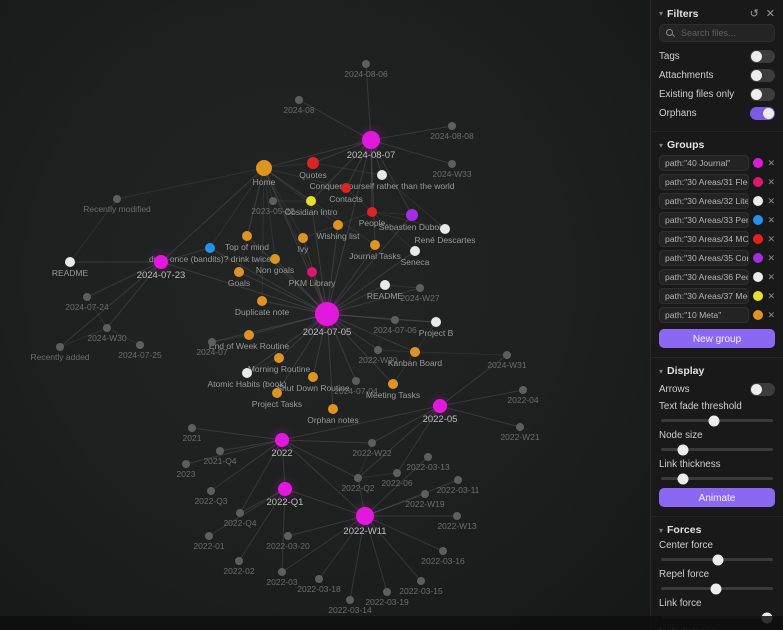 Image resolution: width=783 pixels, height=630 pixels. Describe the element at coordinates (762, 113) in the screenshot. I see `toggle-switch` at that location.